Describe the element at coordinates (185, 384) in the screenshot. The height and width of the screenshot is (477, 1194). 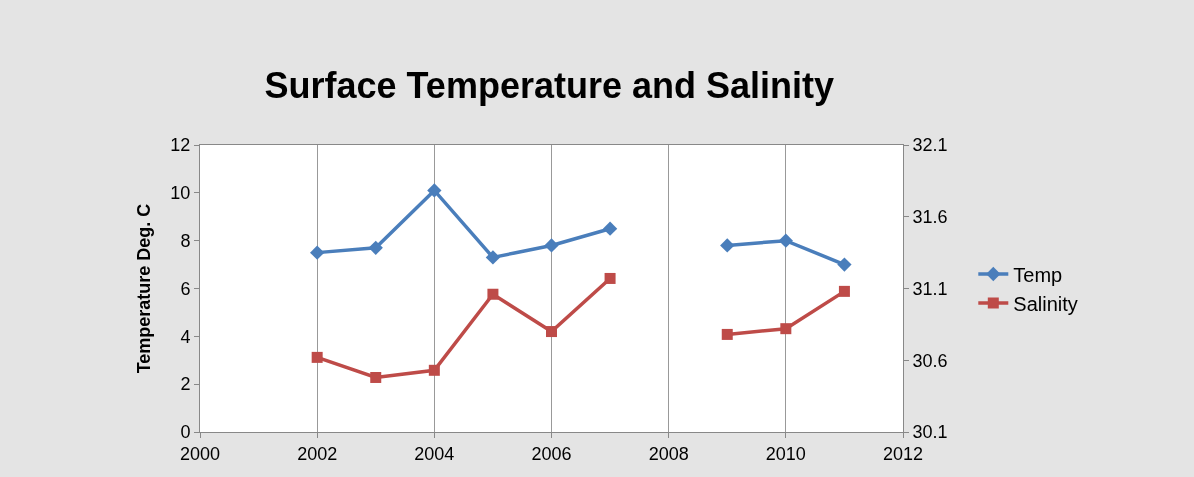
I see `y-tick-label: 2` at that location.